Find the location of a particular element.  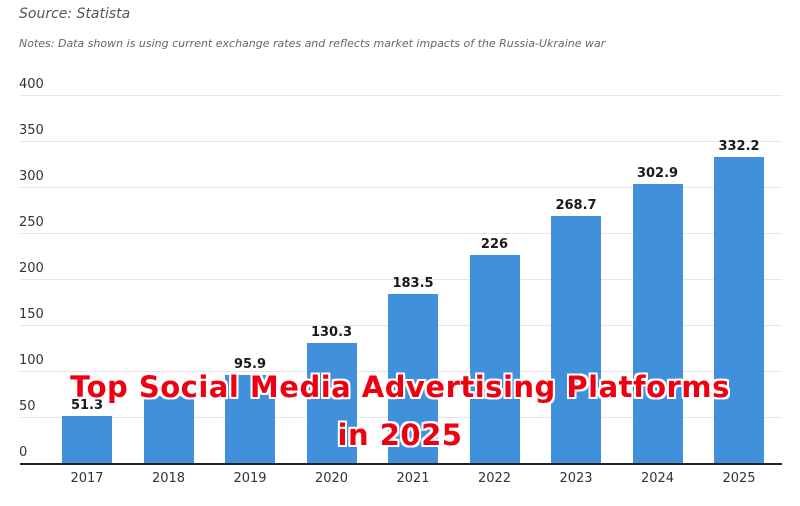

x-tick-label: 2019 is located at coordinates (250, 478).